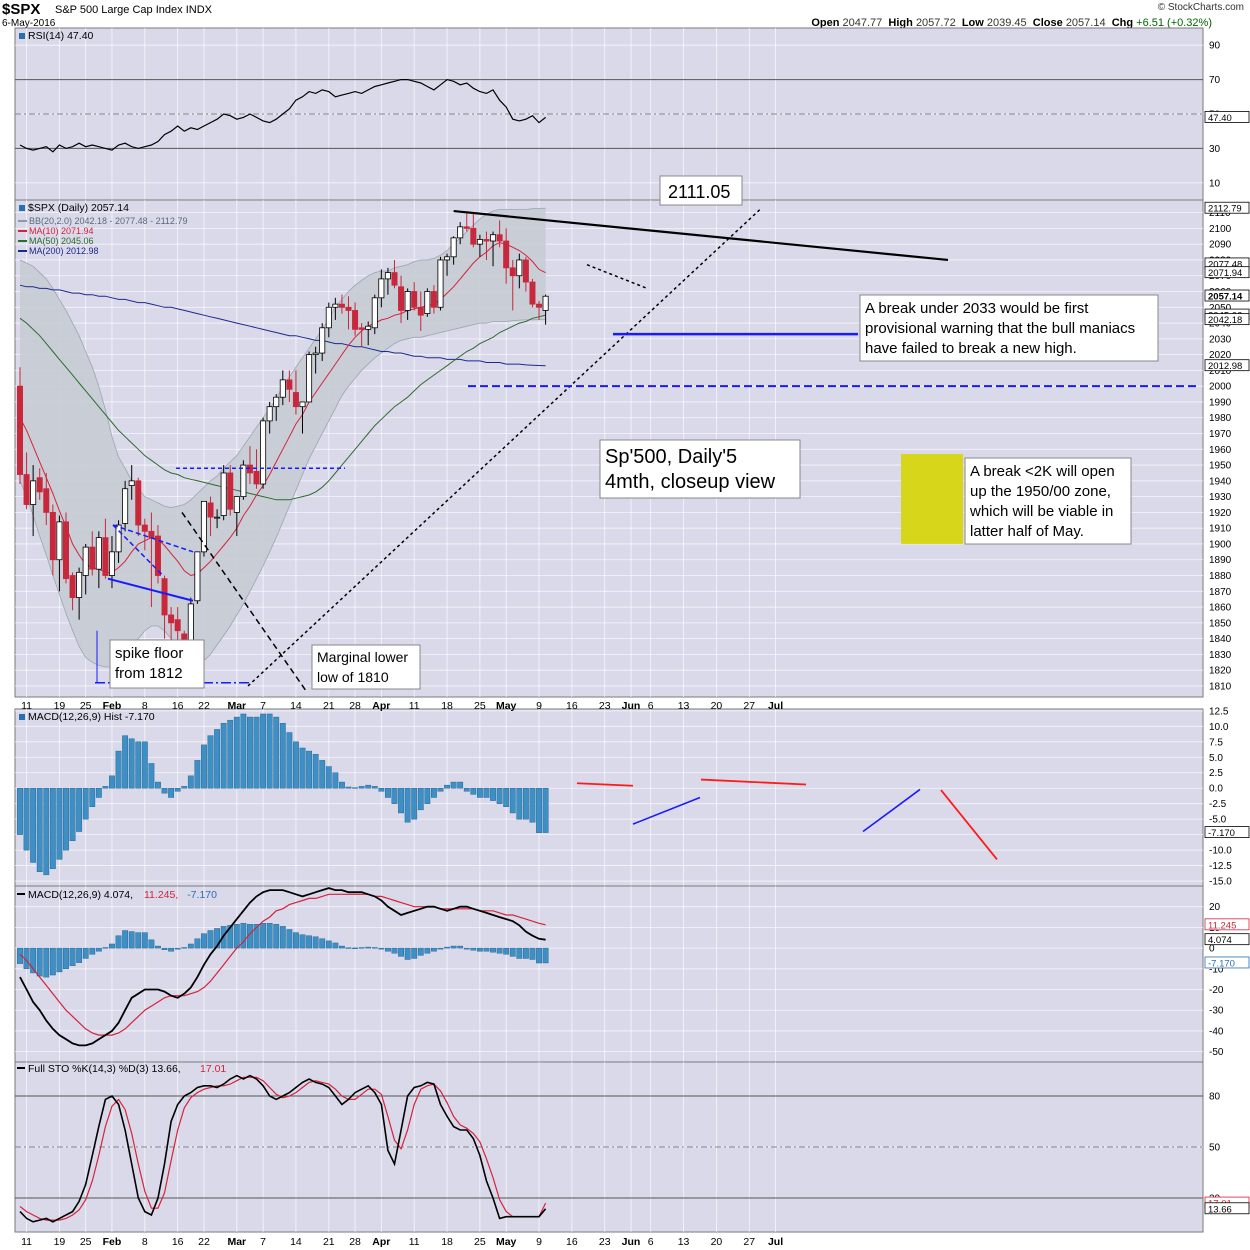 This screenshot has width=1250, height=1250. Describe the element at coordinates (651, 1242) in the screenshot. I see `bottom-xtick-21: 6` at that location.